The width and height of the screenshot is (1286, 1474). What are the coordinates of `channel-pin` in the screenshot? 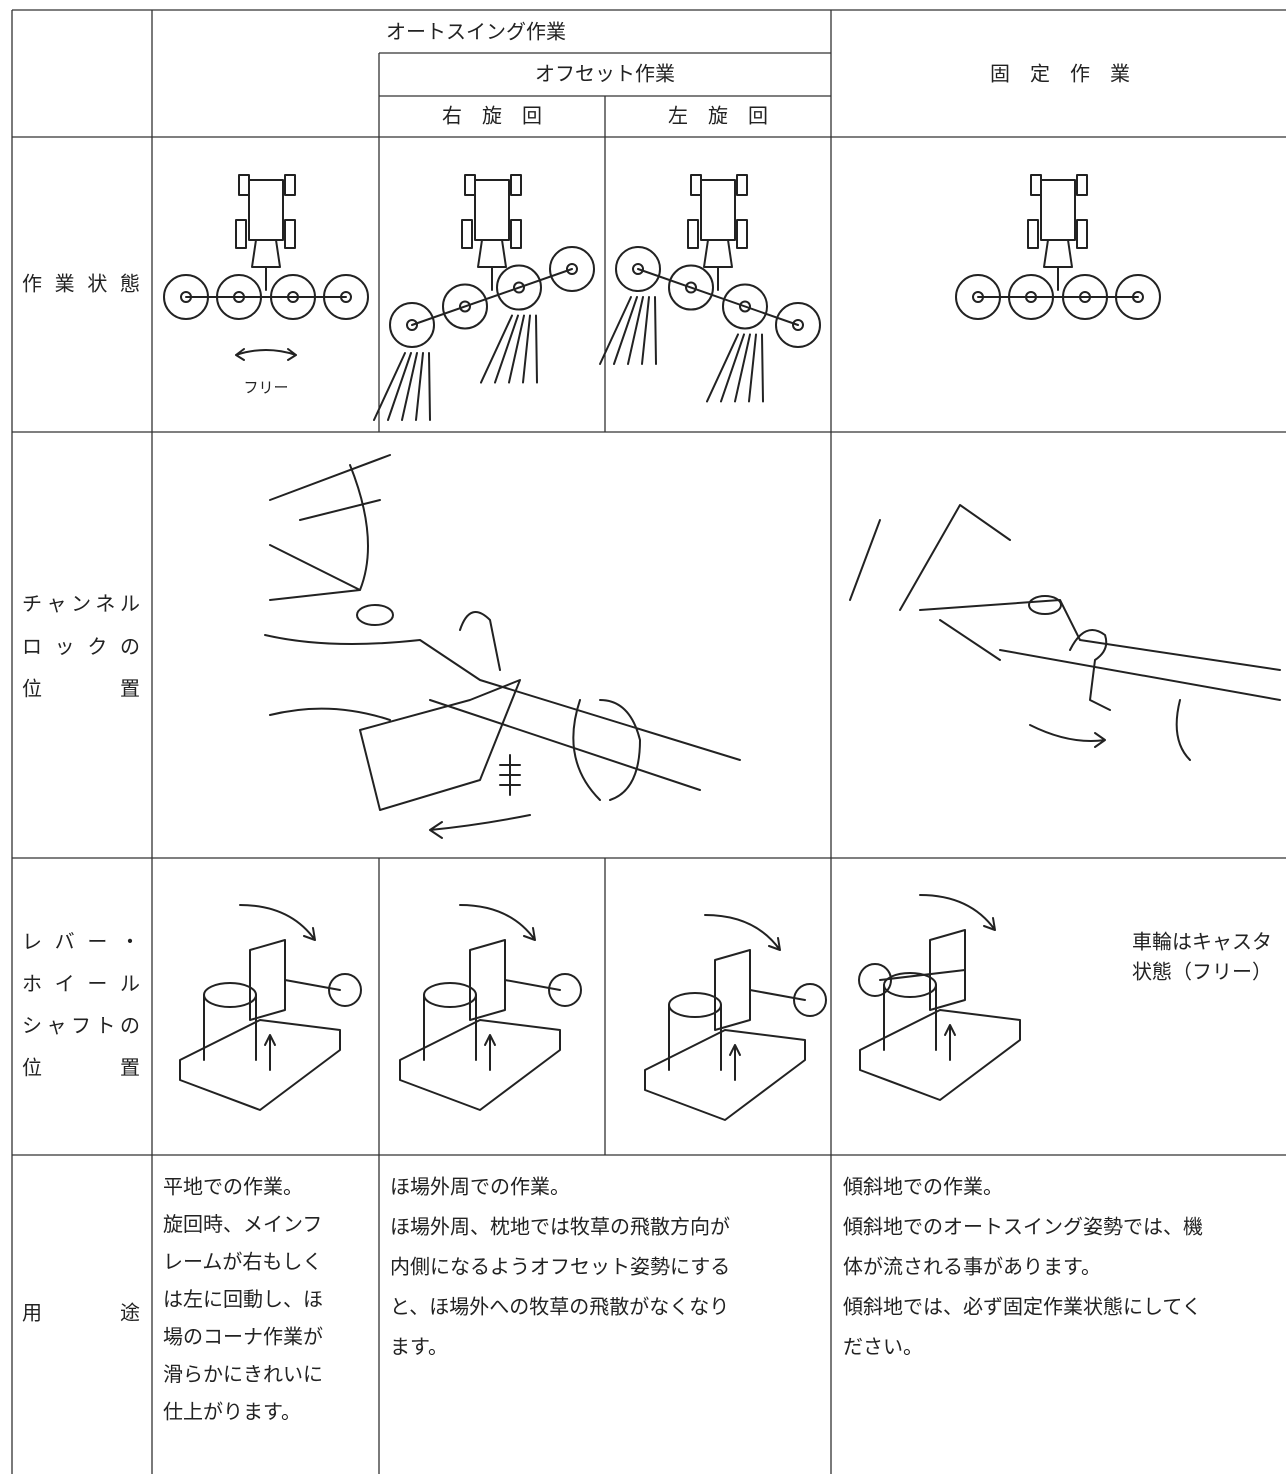 It's located at (375, 615).